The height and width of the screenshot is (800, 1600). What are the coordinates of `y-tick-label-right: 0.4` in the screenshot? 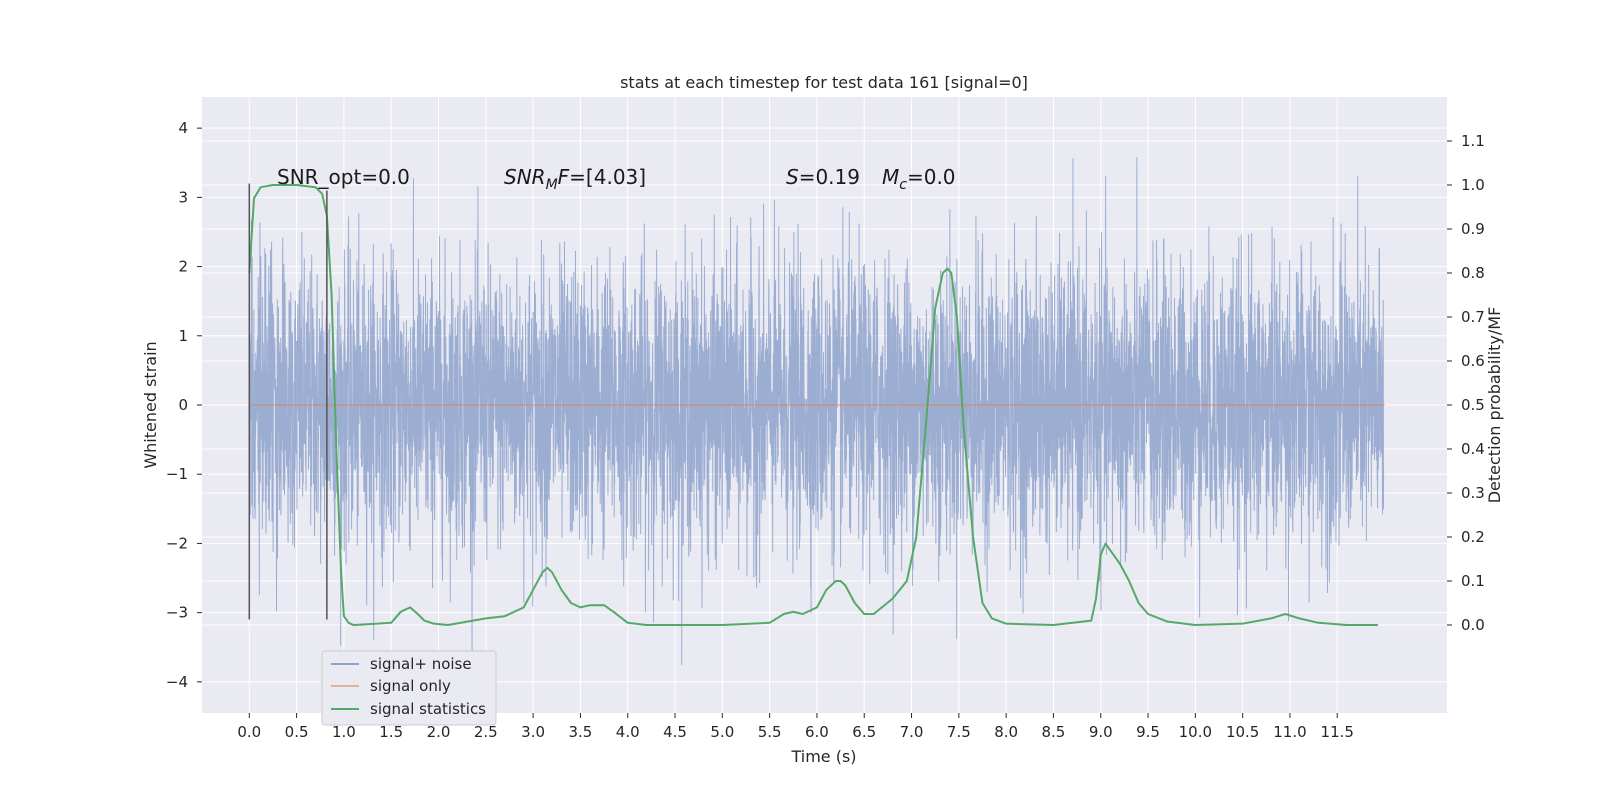 It's located at (1473, 449).